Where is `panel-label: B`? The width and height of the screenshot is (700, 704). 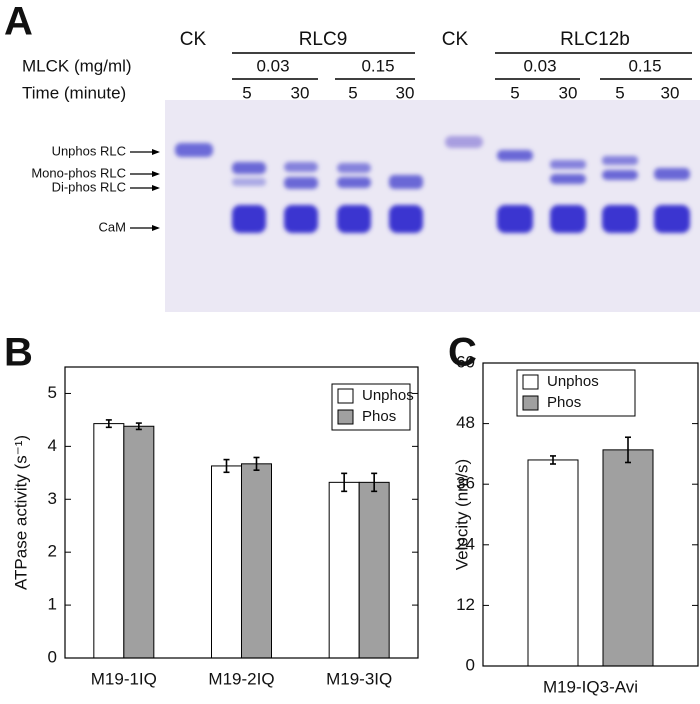 panel-label: B is located at coordinates (18, 353).